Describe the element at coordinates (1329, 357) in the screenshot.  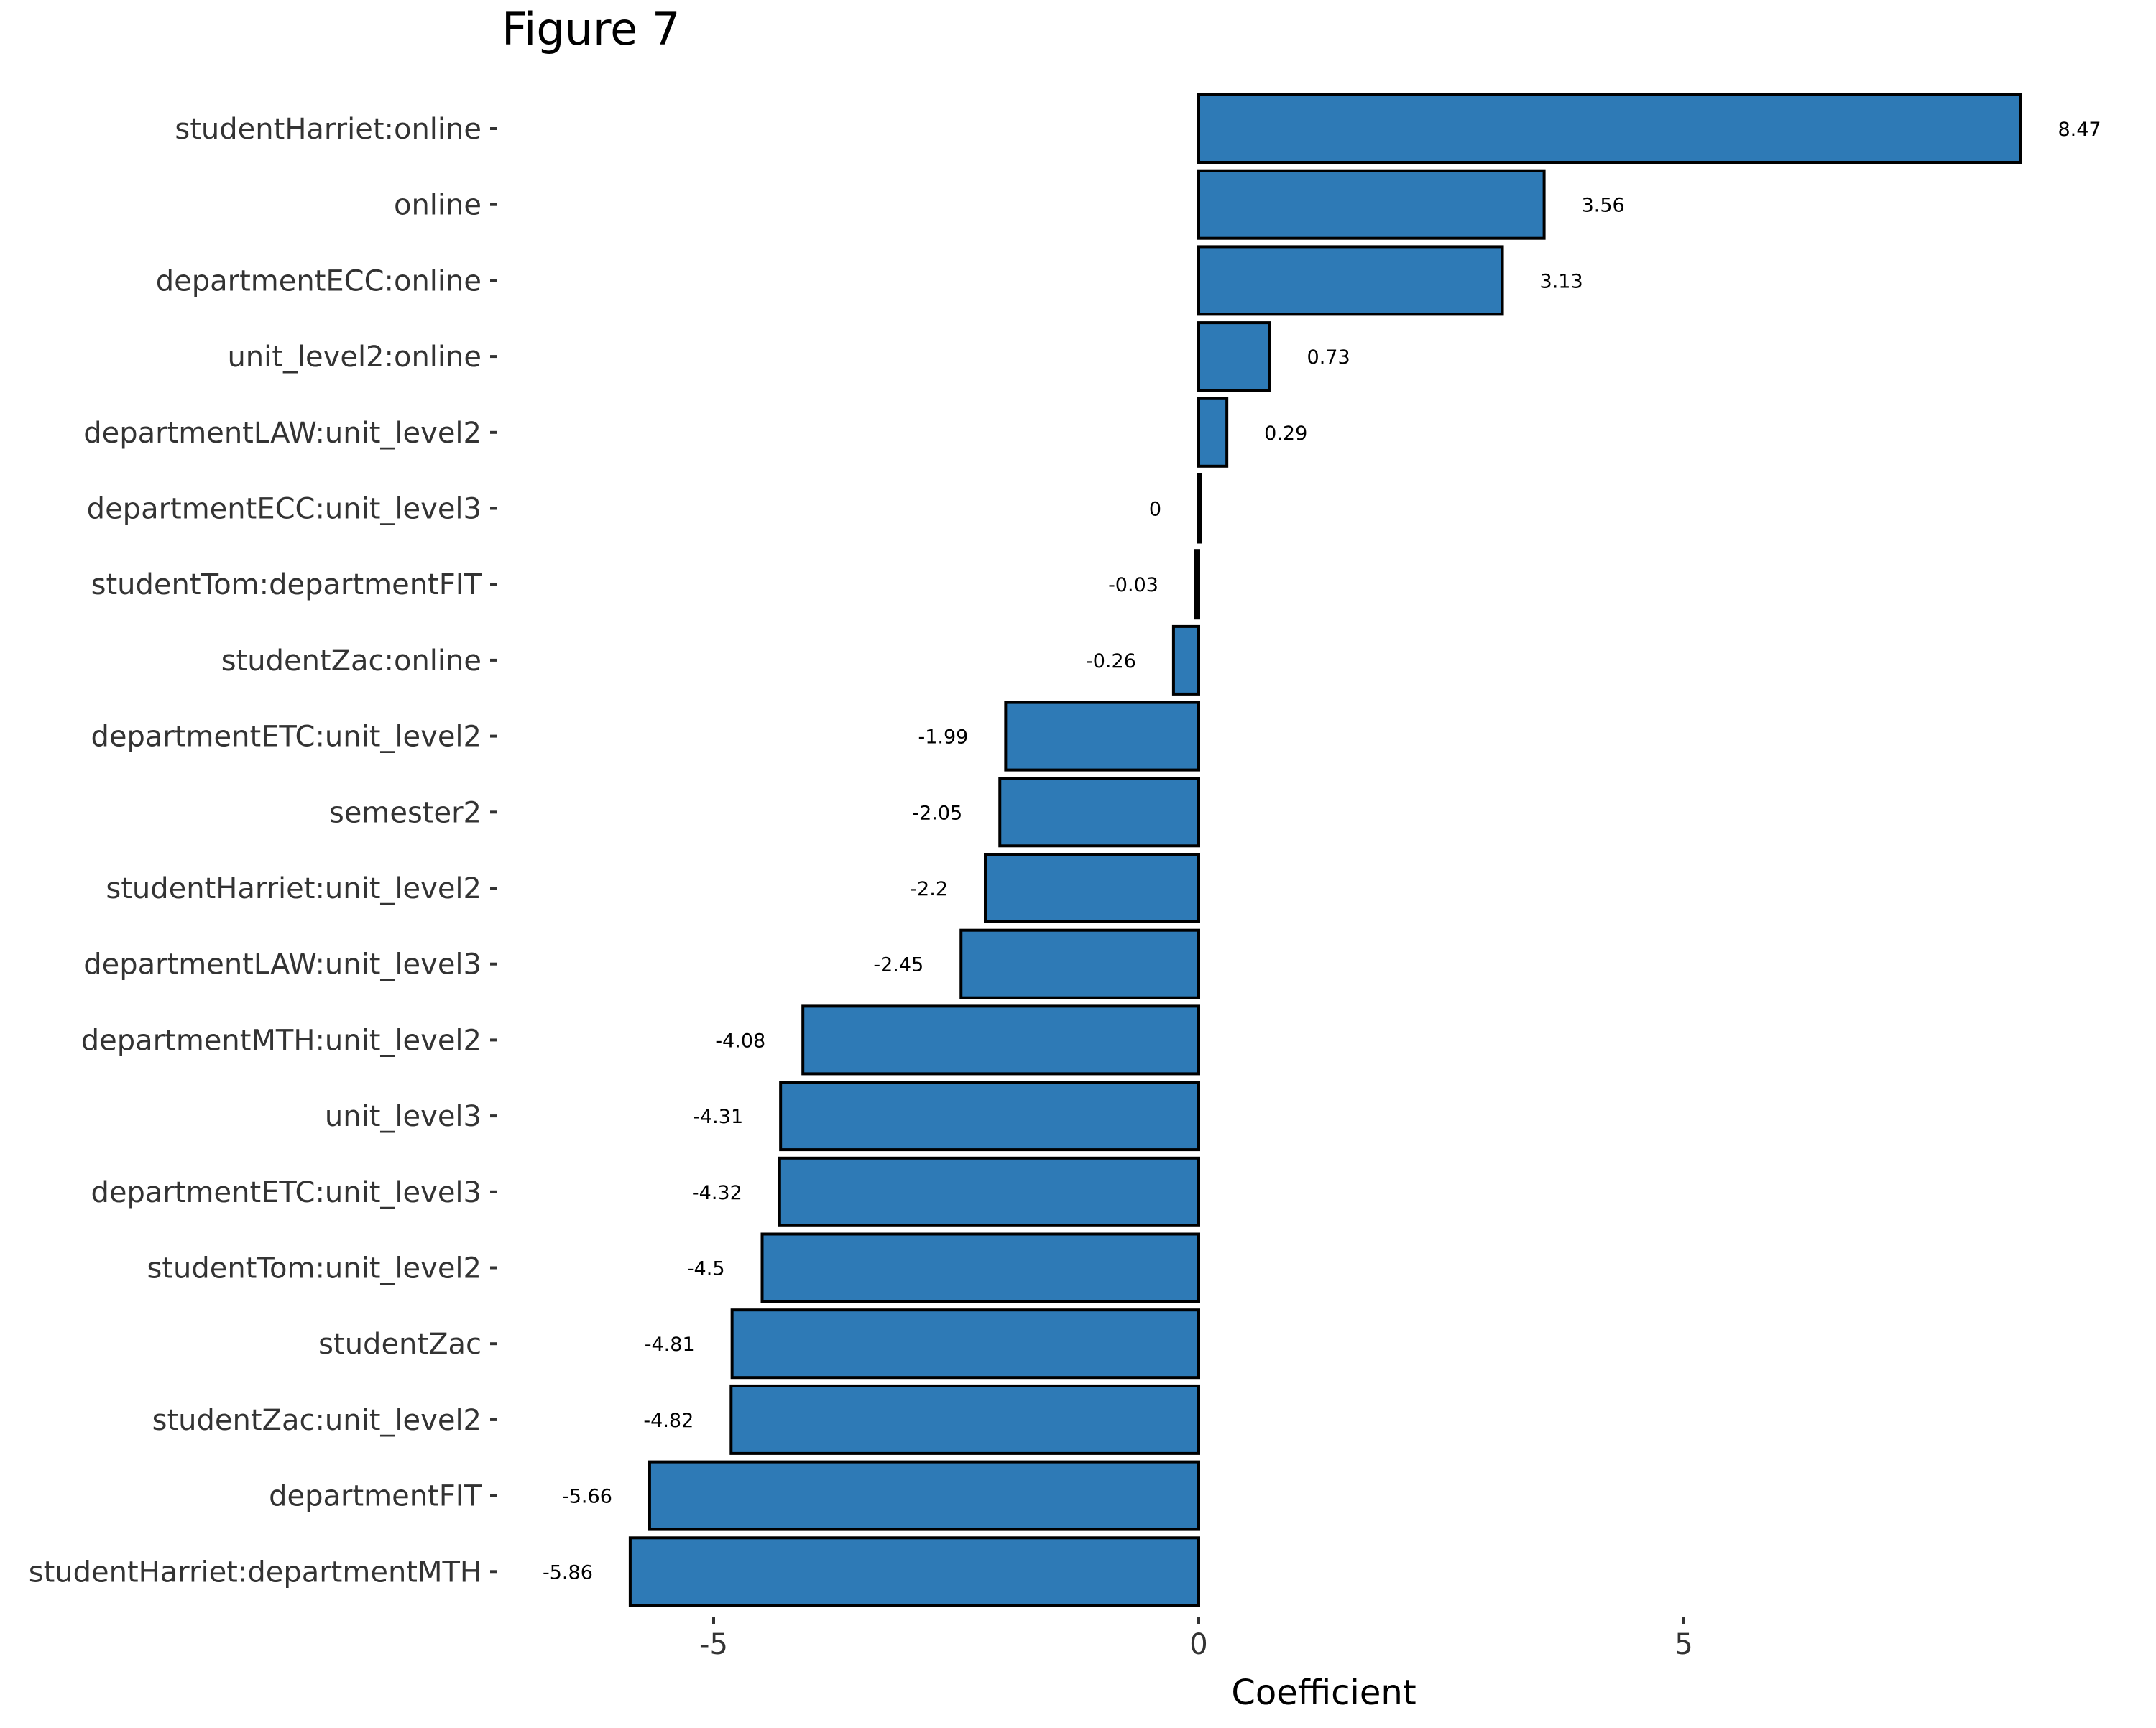
I see `data-label: 0.73` at that location.